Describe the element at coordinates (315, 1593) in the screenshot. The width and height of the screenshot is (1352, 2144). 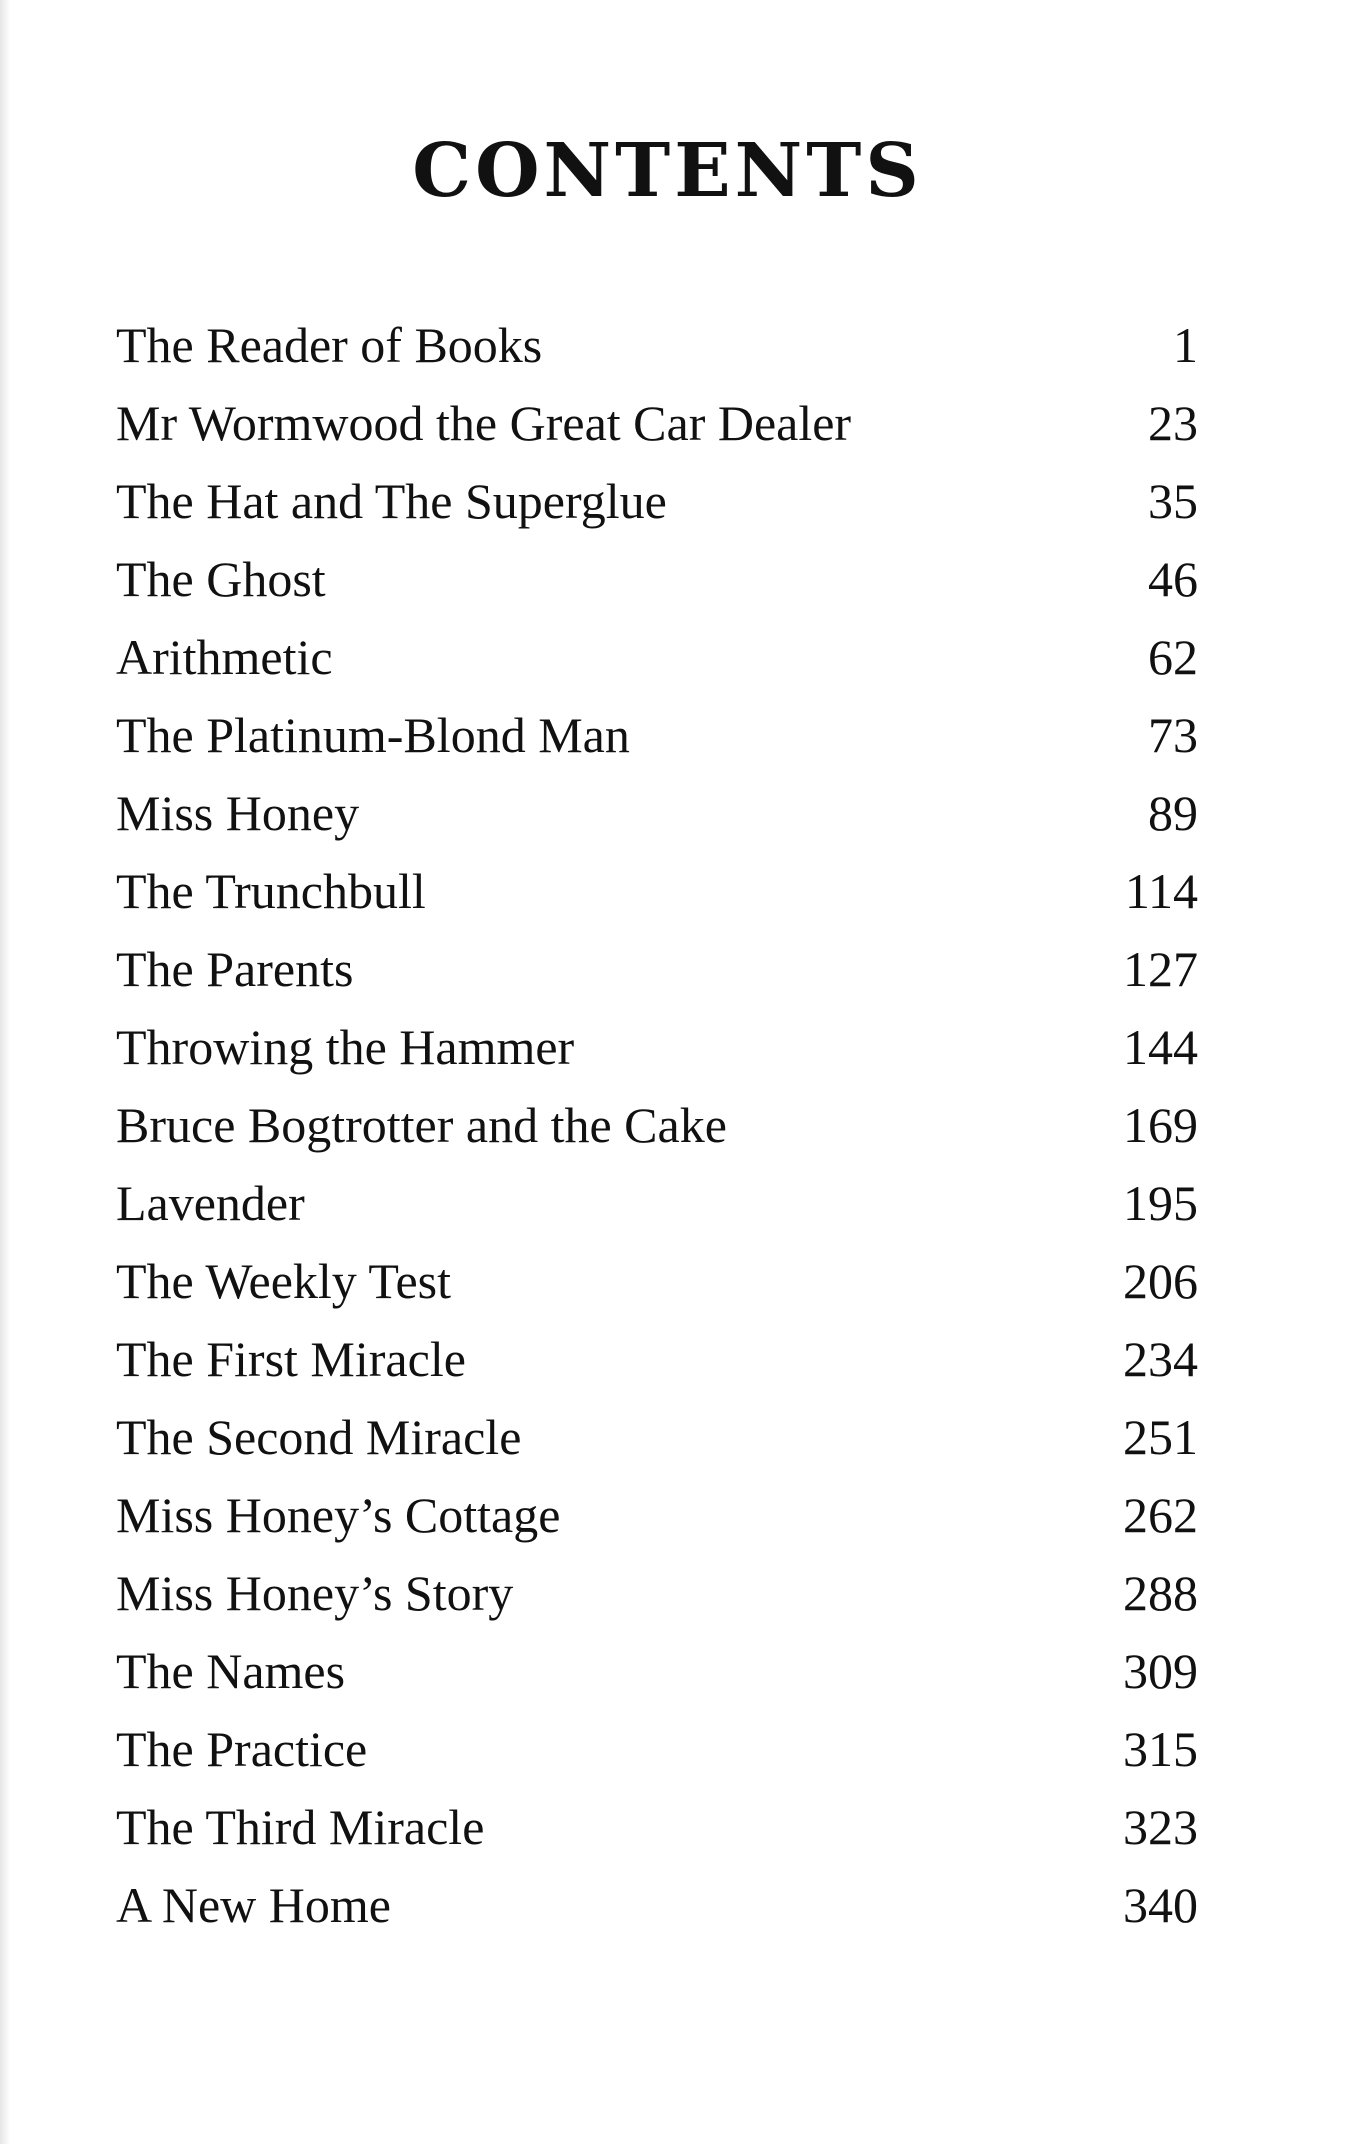
I see `chapter-title: Miss Honey’s Story` at that location.